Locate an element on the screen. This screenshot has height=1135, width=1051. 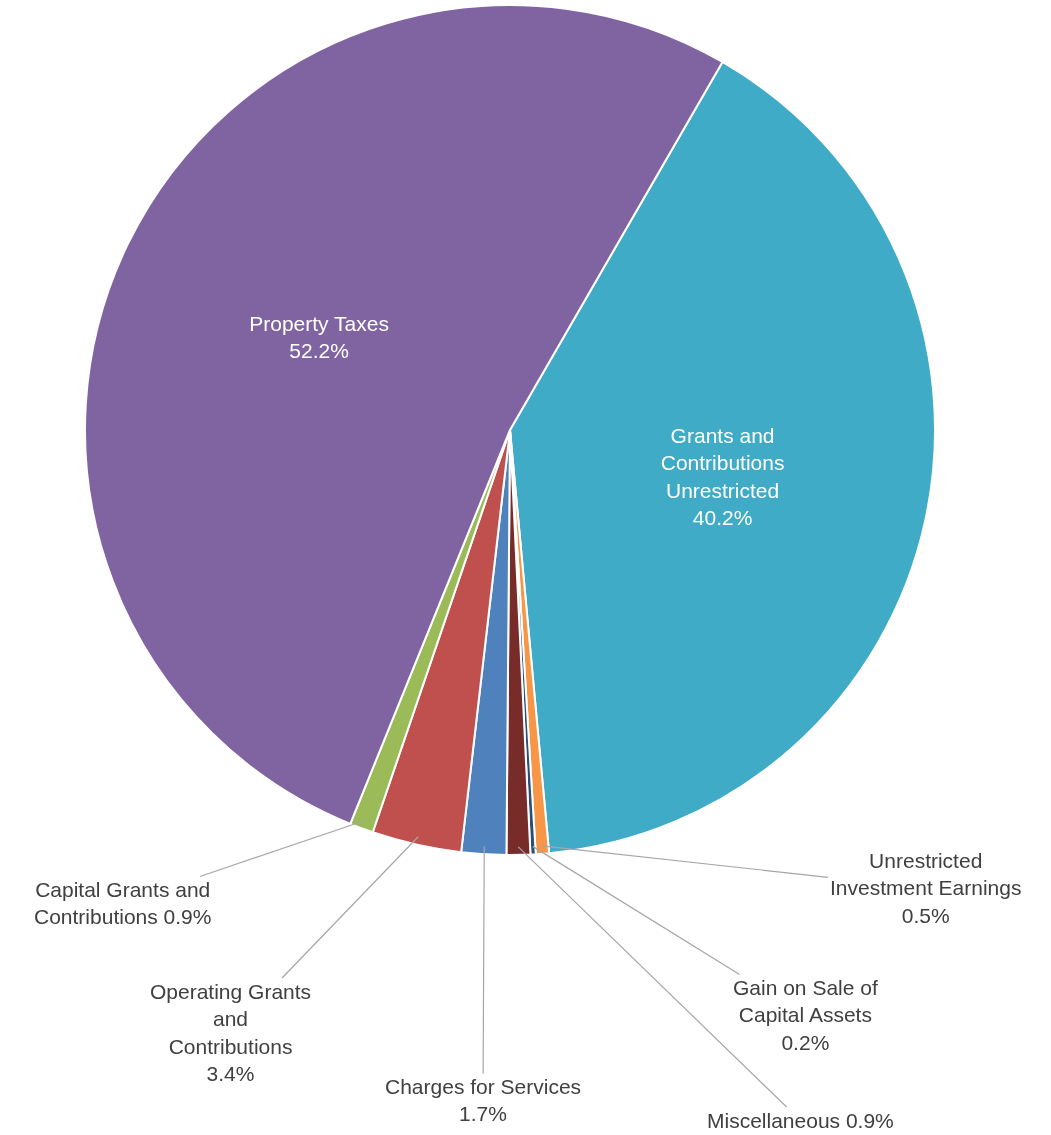
data-label: 0.2% is located at coordinates (805, 1042).